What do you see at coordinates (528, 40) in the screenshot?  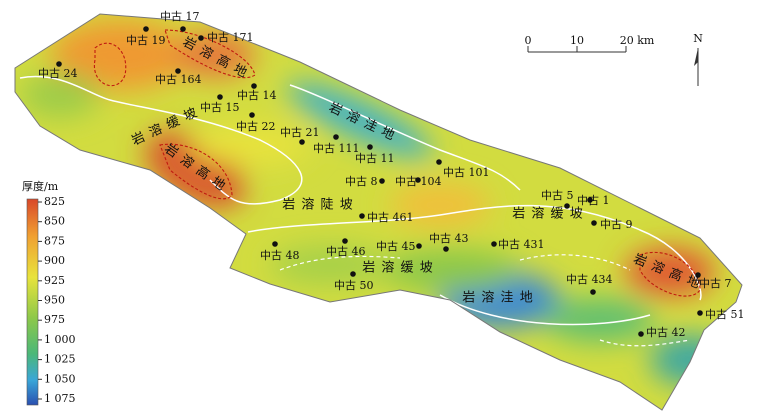 I see `scale-label: 0` at bounding box center [528, 40].